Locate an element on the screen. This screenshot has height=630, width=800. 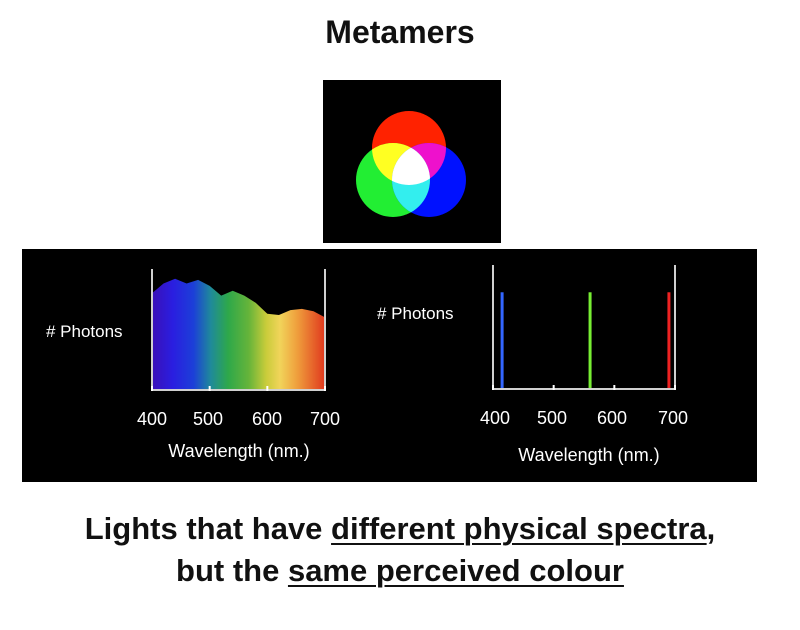
caption-underlined-phrase-2: same perceived colour is located at coordinates (455, 570).